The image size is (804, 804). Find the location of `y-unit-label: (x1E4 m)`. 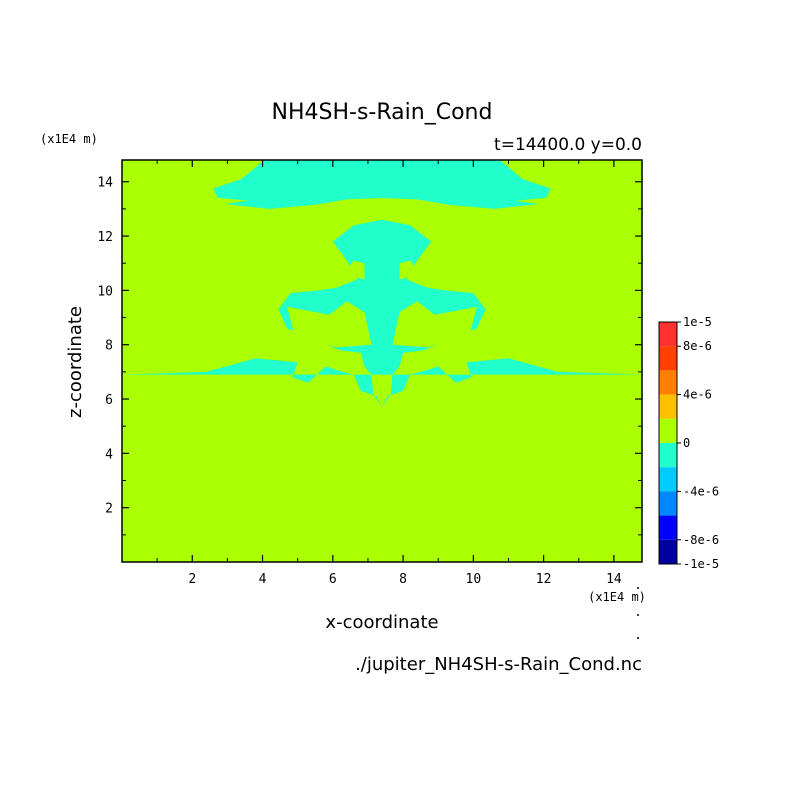

y-unit-label: (x1E4 m) is located at coordinates (69, 139).